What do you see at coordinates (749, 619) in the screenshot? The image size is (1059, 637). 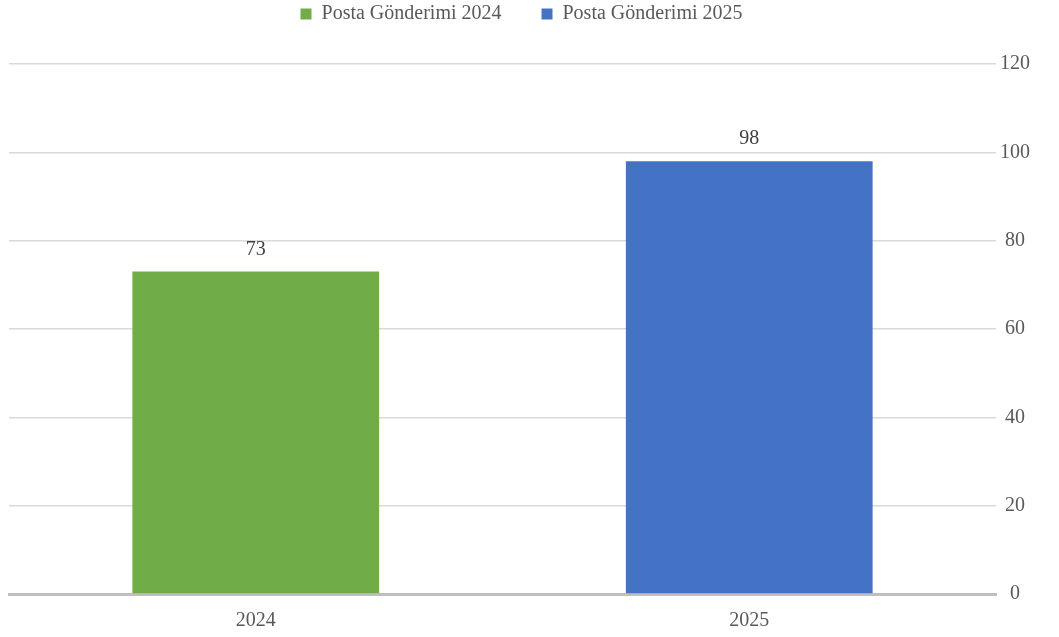 I see `x-tick-label: 2025` at bounding box center [749, 619].